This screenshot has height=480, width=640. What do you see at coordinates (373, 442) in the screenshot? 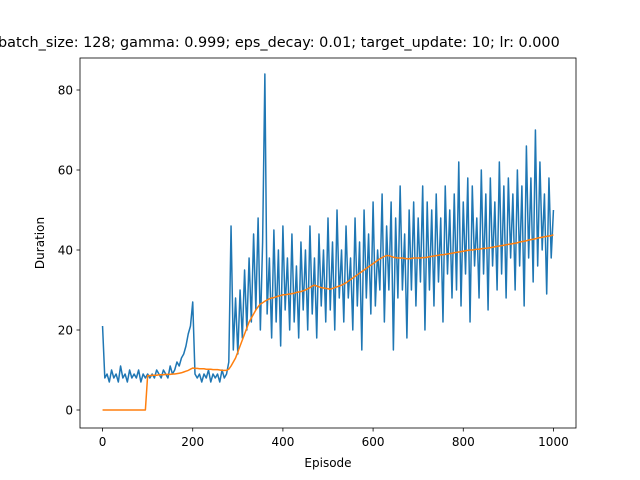
I see `x-tick-label: 600` at bounding box center [373, 442].